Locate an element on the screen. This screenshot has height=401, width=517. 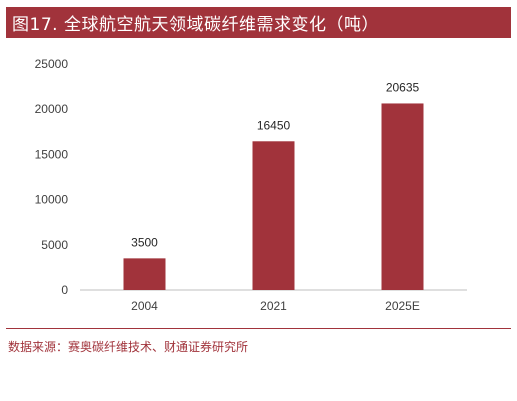
y-tick-label: 0 is located at coordinates (64, 290).